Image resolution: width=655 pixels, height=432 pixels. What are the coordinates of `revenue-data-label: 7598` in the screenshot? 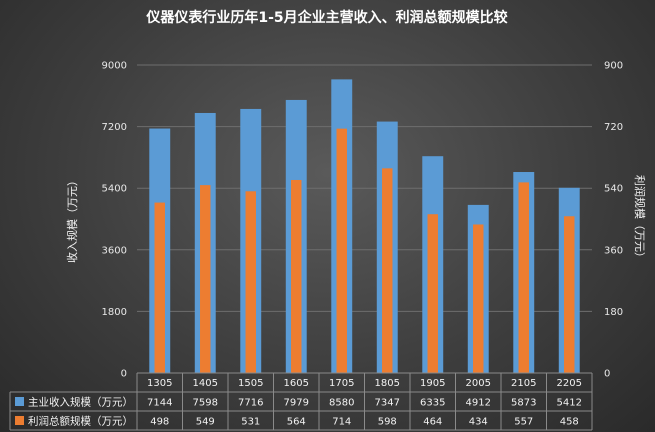 It's located at (205, 403).